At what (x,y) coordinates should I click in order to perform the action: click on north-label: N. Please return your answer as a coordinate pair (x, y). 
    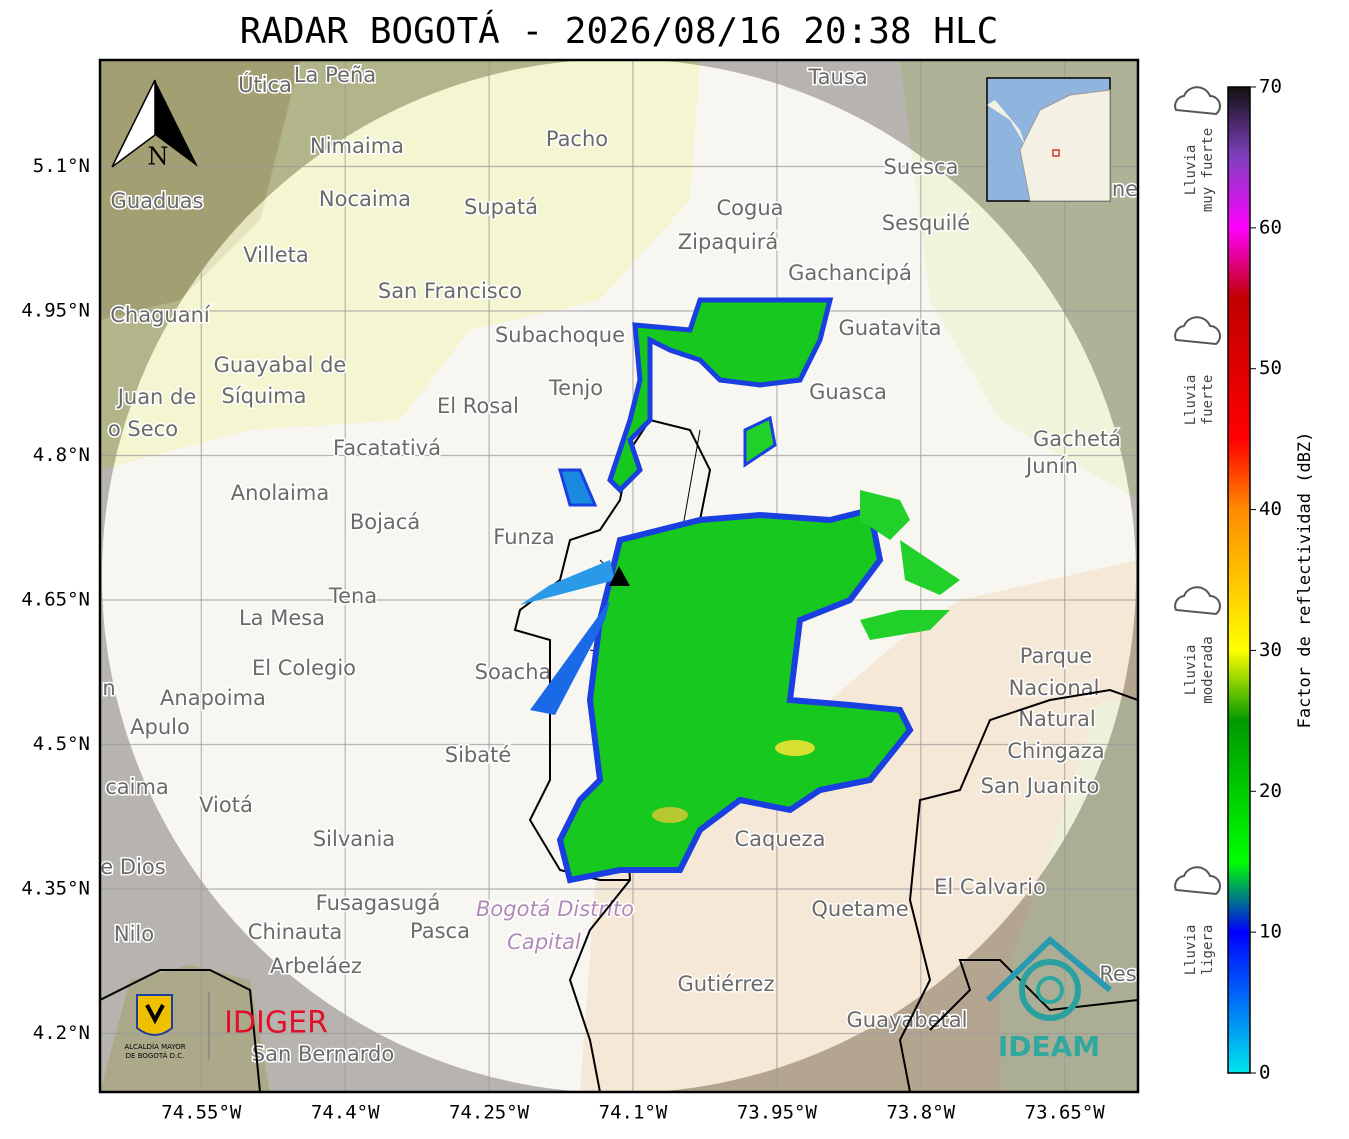
    Looking at the image, I should click on (158, 157).